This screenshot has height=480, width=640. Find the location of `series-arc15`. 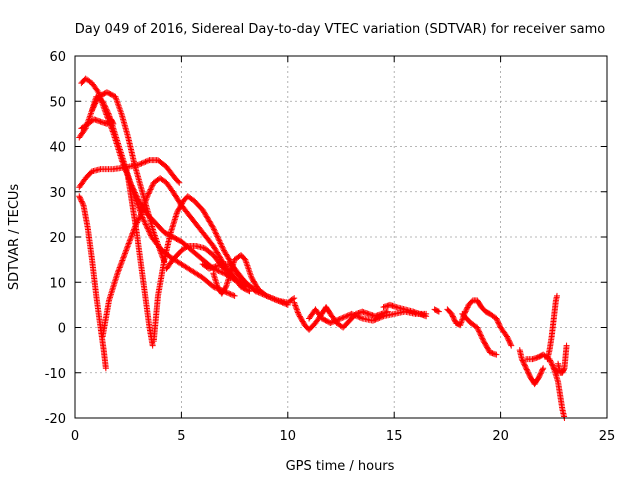

series-arc15 is located at coordinates (405, 310).